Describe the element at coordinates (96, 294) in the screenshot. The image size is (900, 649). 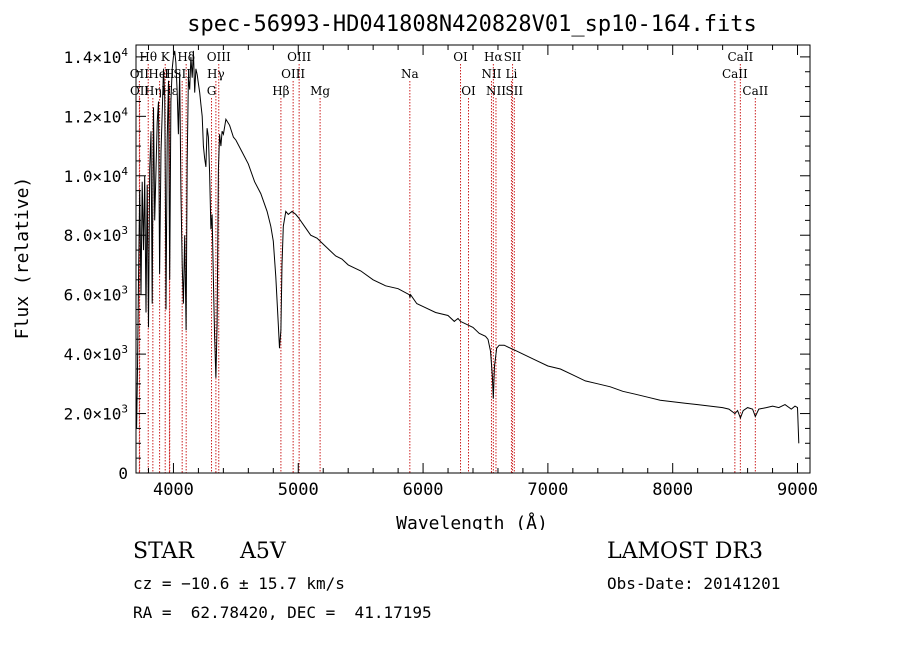
I see `y-tick-label: 6.0×10³` at that location.